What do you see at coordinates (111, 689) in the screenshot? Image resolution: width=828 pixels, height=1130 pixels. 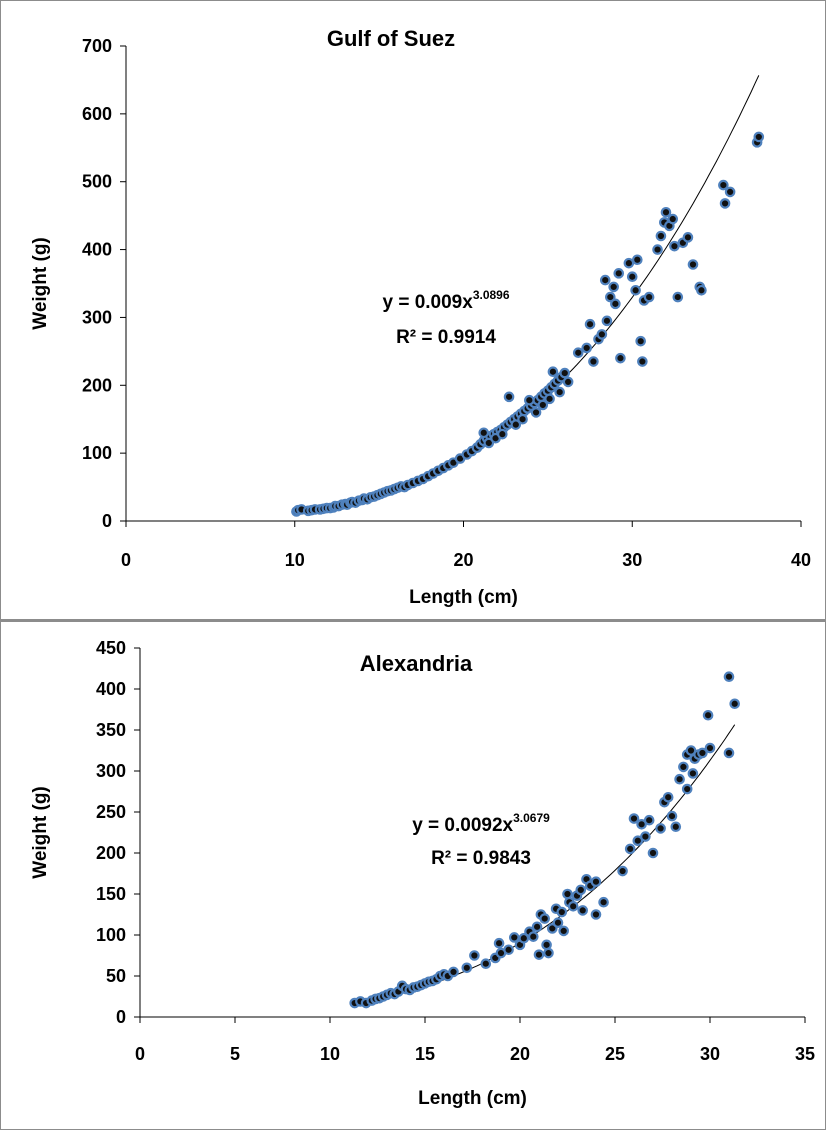 I see `y-tick-label: 400` at bounding box center [111, 689].